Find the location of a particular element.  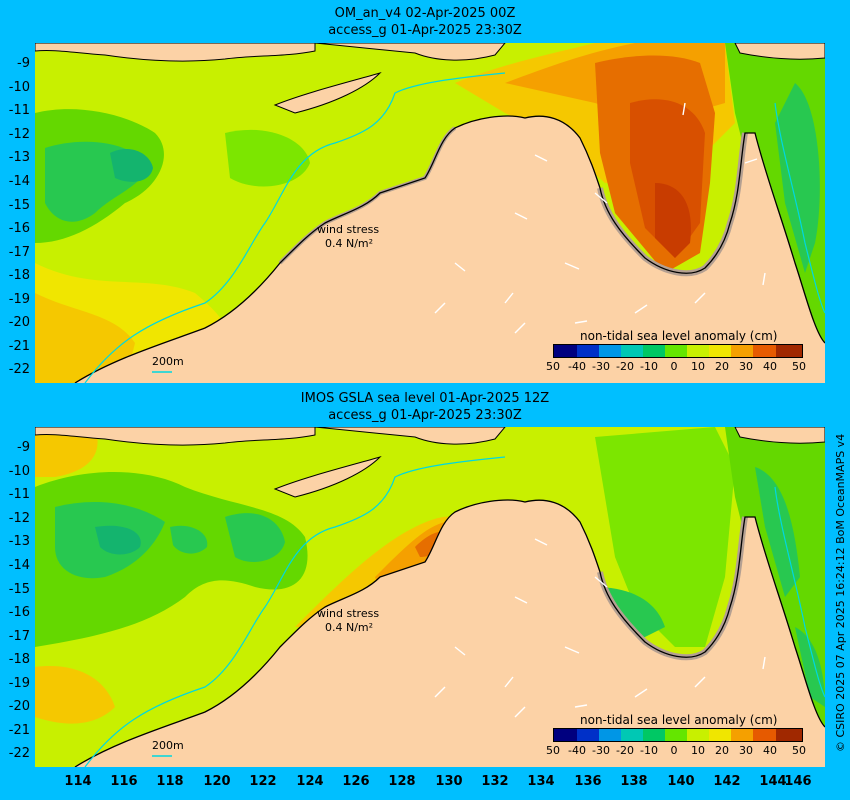

lon-label: 142 is located at coordinates (727, 781).